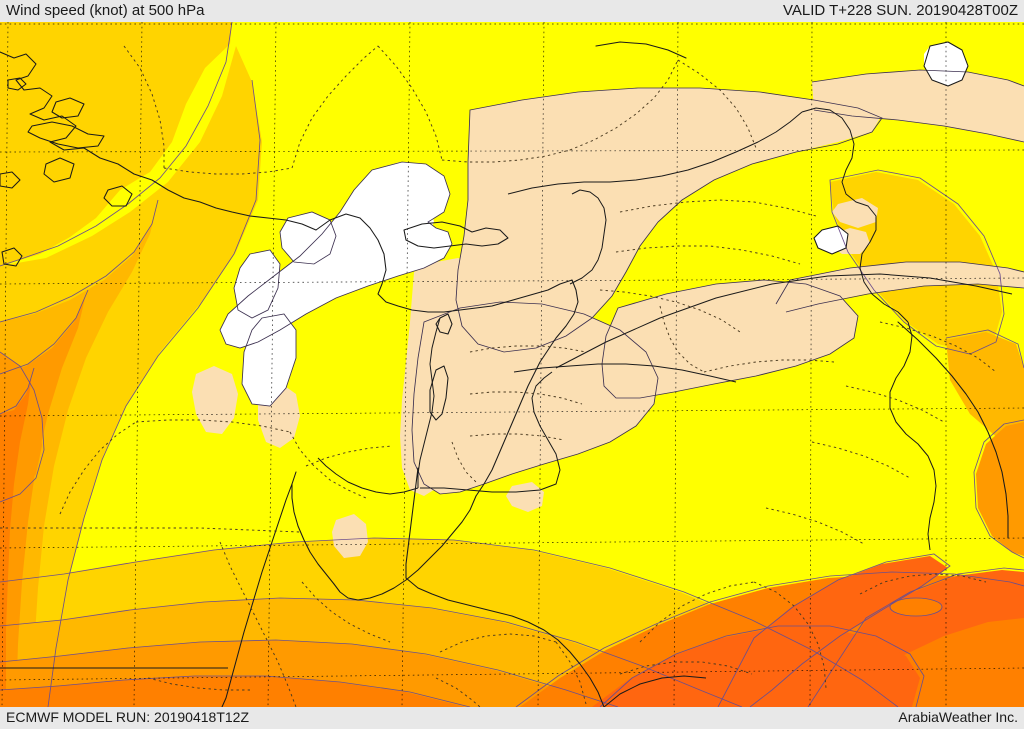 The image size is (1024, 729). Describe the element at coordinates (313, 528) in the screenshot. I see `coastline-gulf-suez` at that location.